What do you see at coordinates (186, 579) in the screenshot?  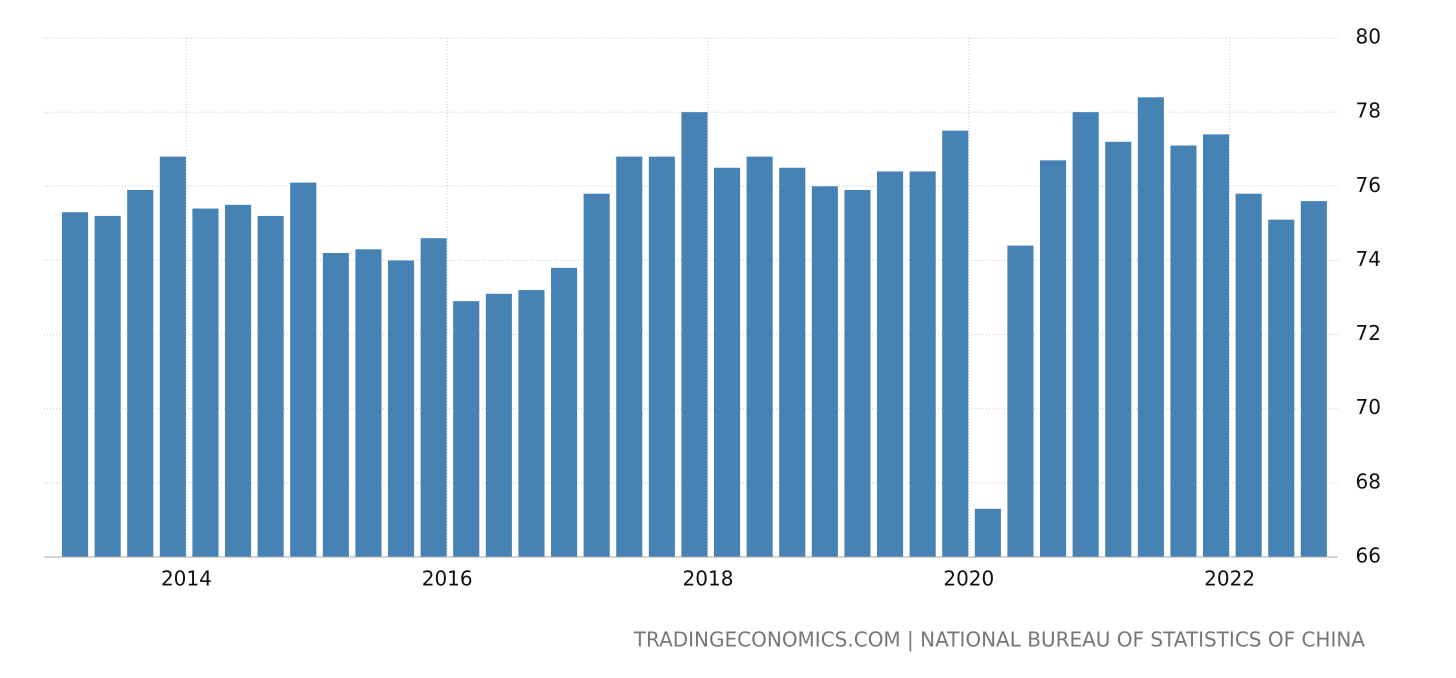 I see `x-tick-label: 2014` at bounding box center [186, 579].